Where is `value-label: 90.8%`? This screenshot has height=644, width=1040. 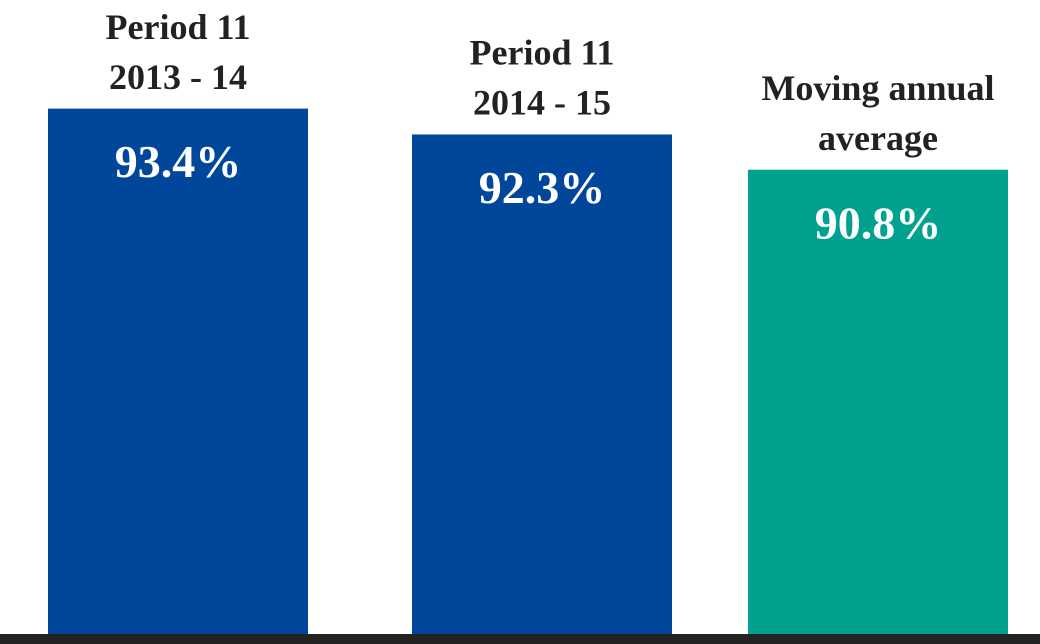 value-label: 90.8% is located at coordinates (878, 222).